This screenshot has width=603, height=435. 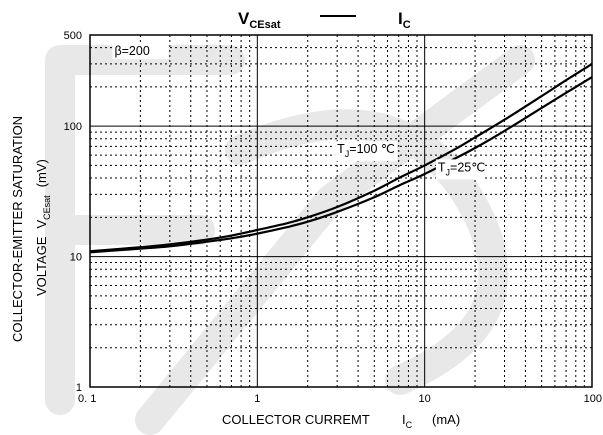 I want to click on x-axis-label-symbol: IC, so click(x=407, y=421).